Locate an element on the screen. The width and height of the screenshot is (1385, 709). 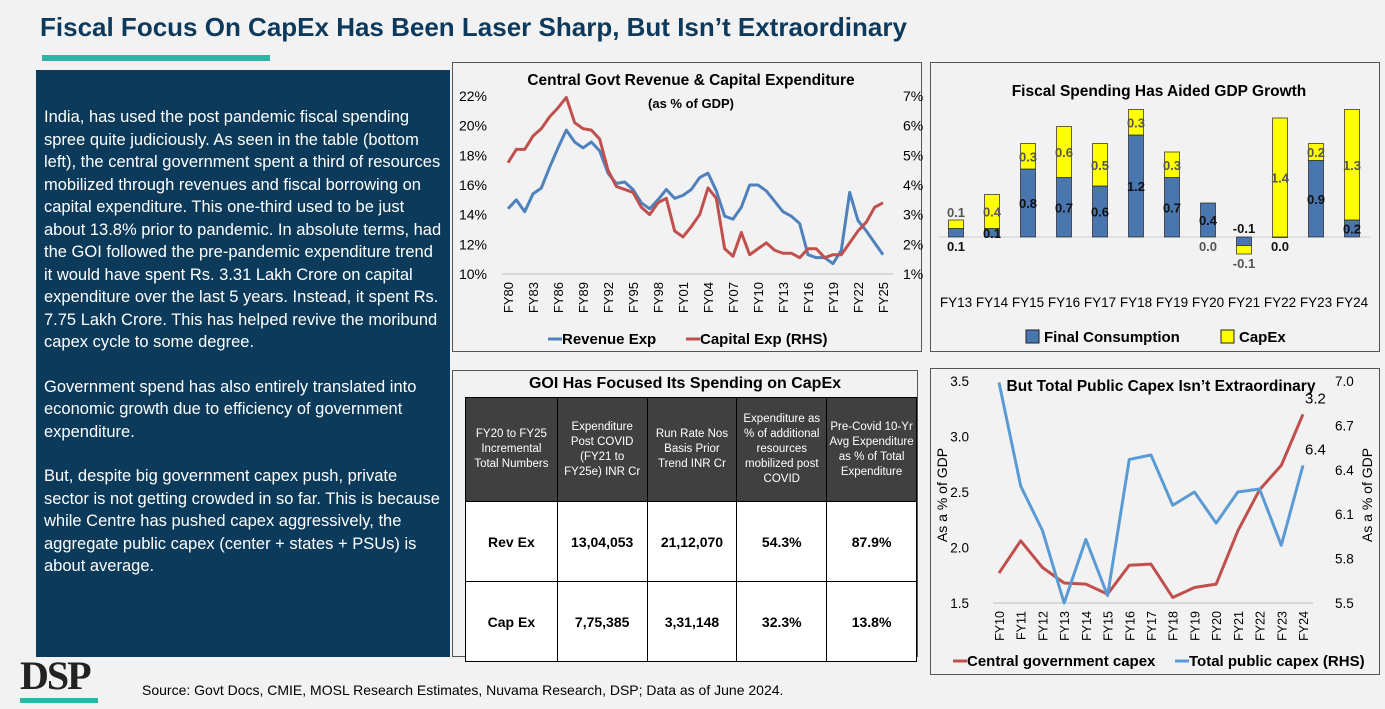
data-label-capex: 0.4 is located at coordinates (992, 212).